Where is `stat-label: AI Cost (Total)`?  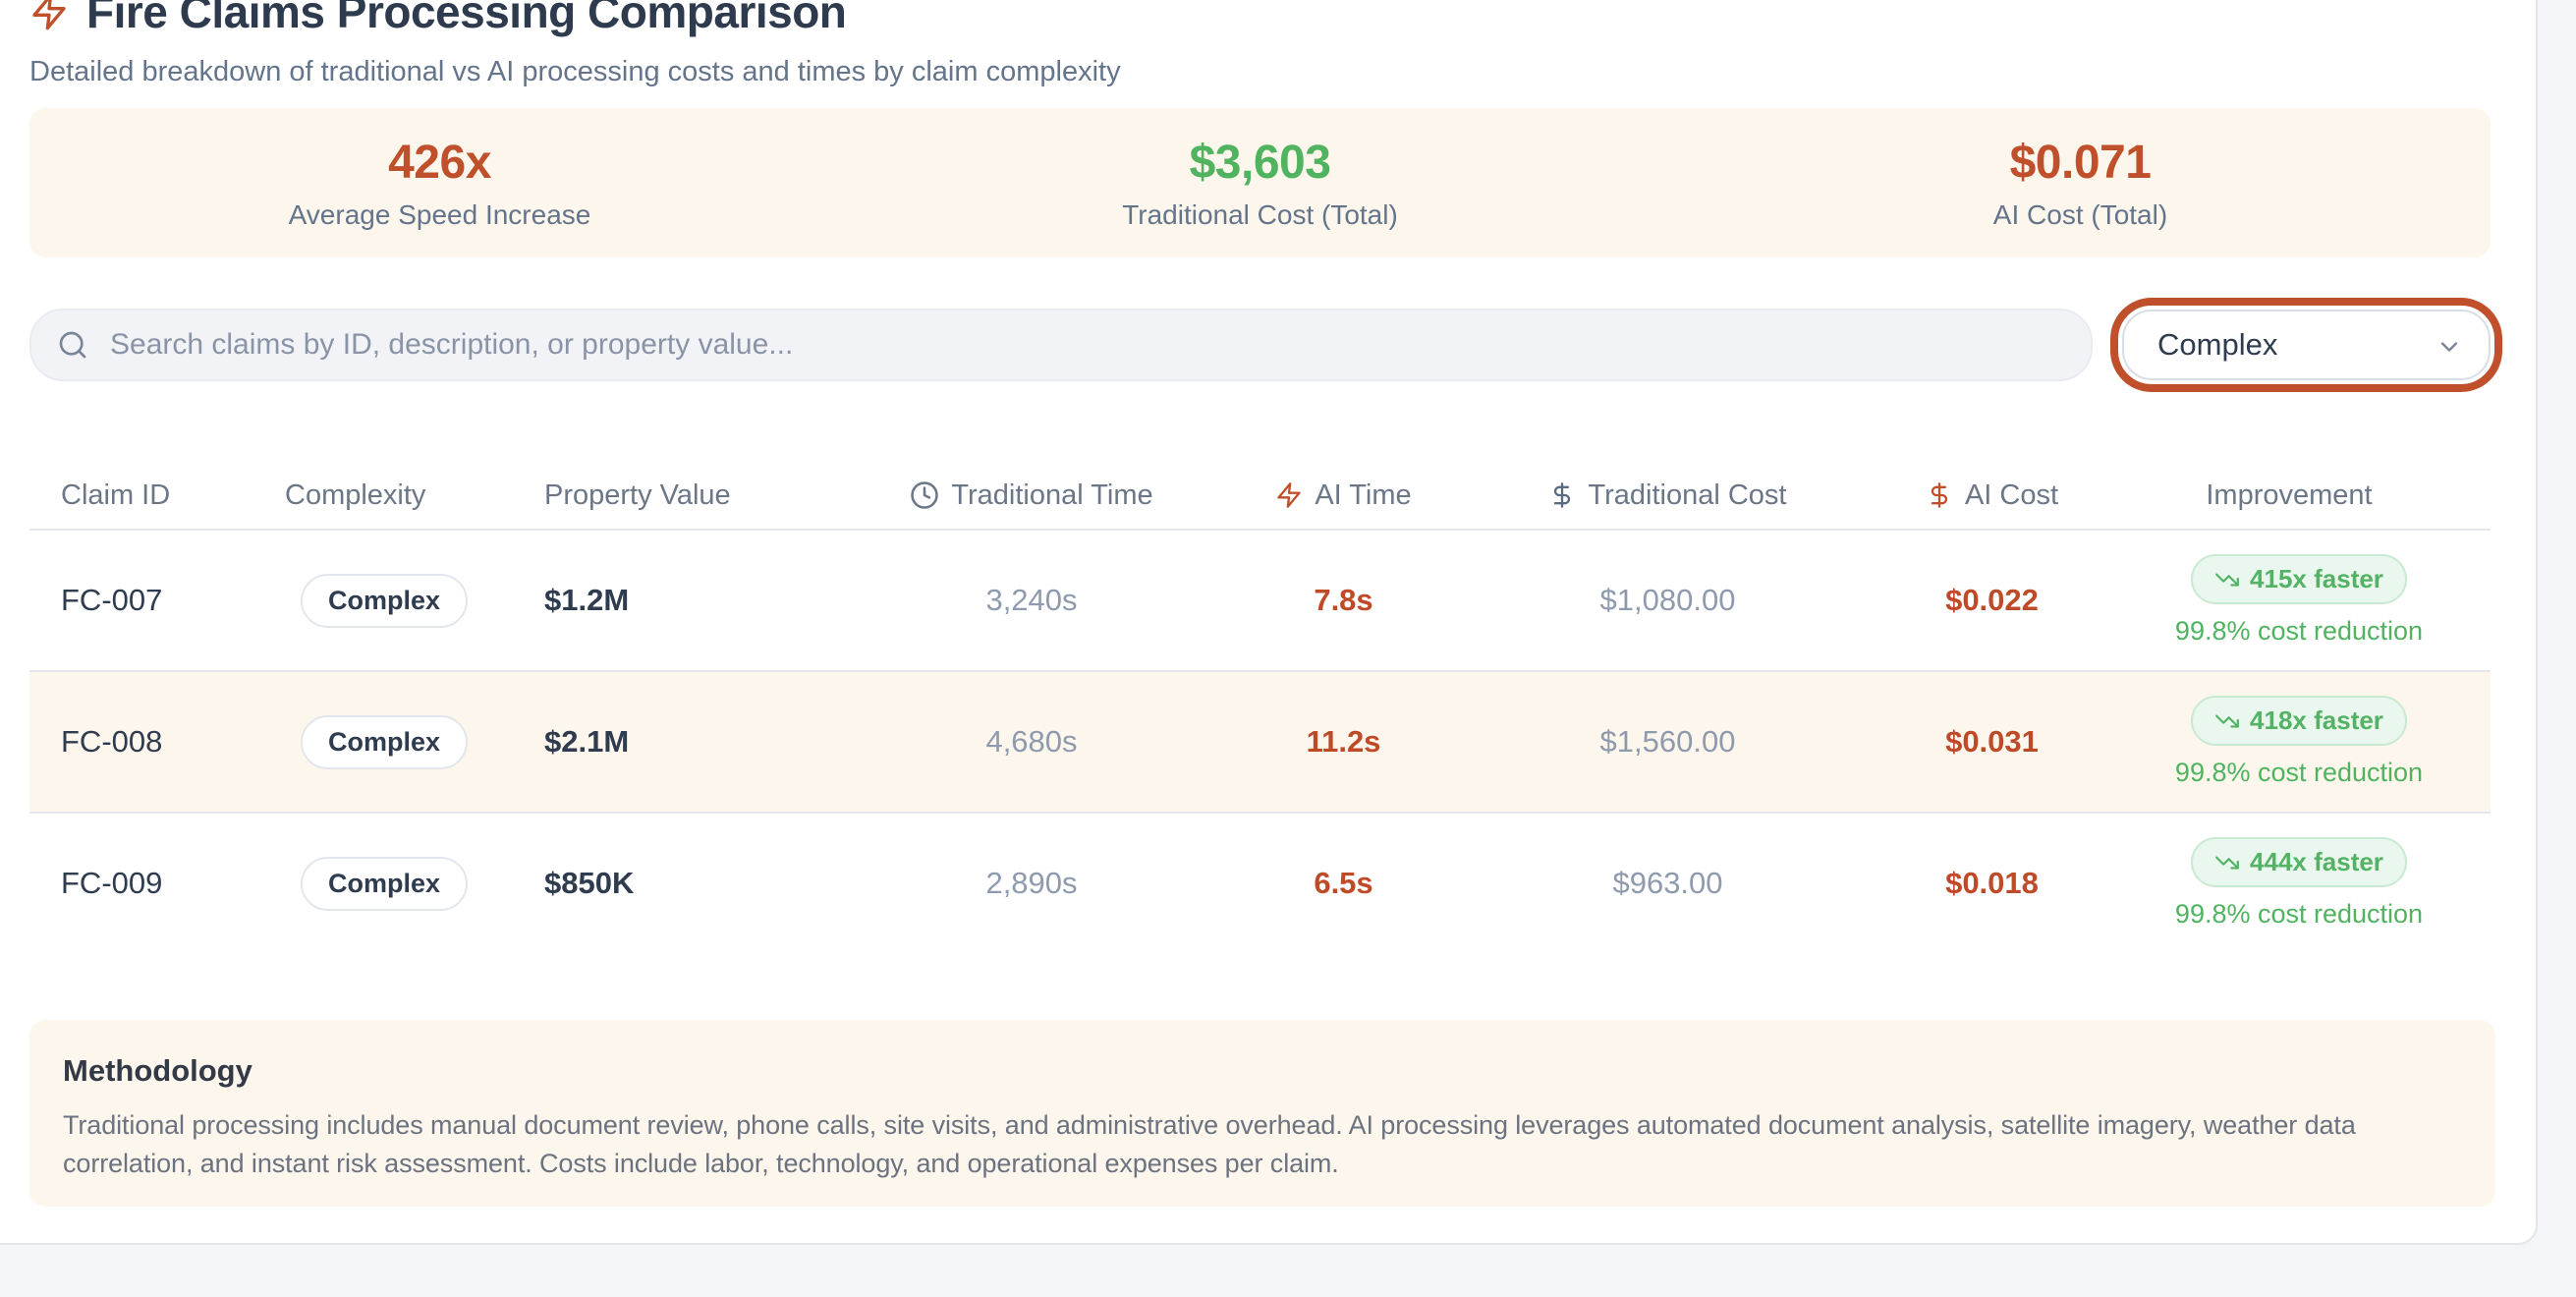 stat-label: AI Cost (Total) is located at coordinates (2080, 214).